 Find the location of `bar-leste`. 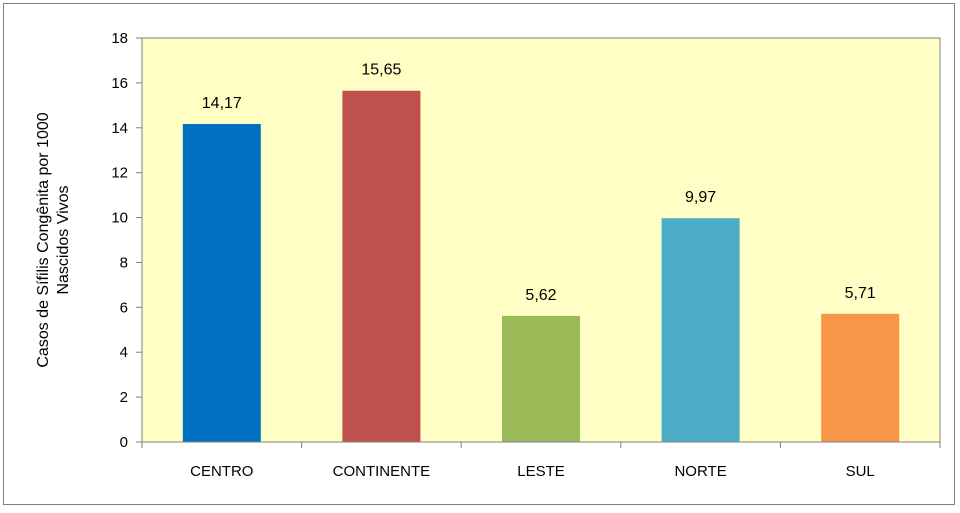

bar-leste is located at coordinates (541, 378).